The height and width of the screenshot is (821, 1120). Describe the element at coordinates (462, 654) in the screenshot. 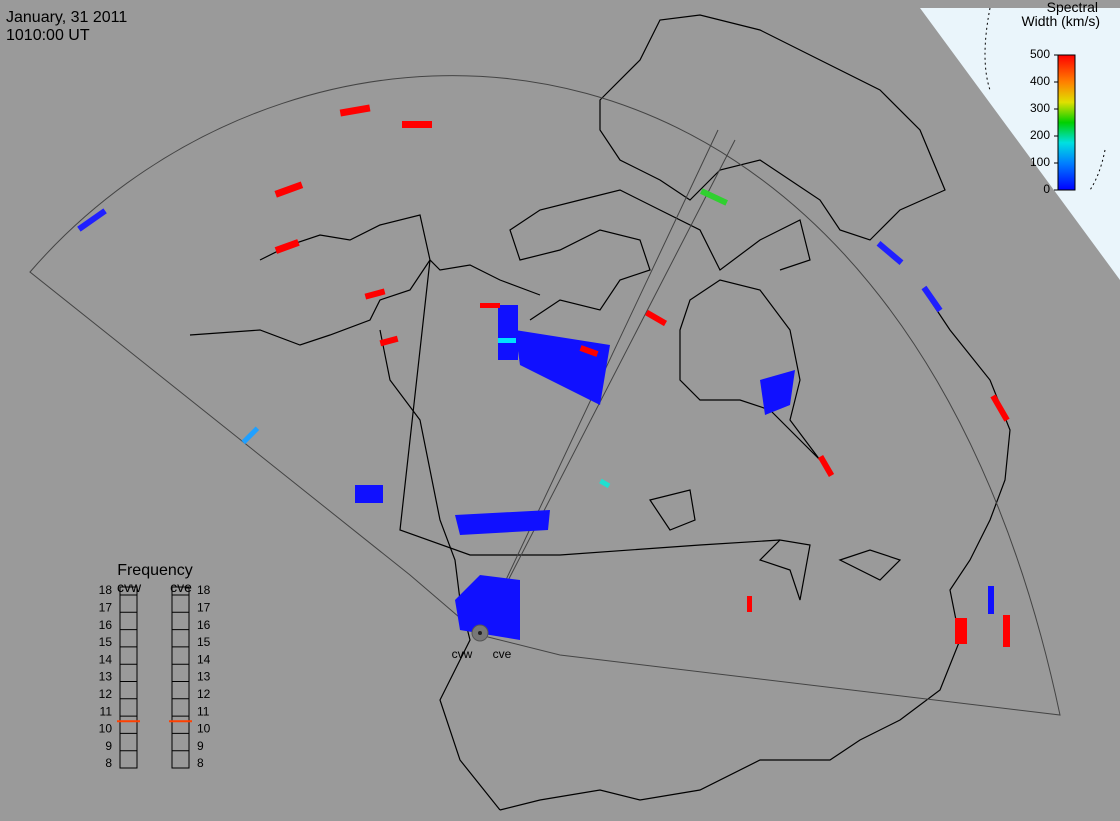

I see `radar-label: cvw` at that location.